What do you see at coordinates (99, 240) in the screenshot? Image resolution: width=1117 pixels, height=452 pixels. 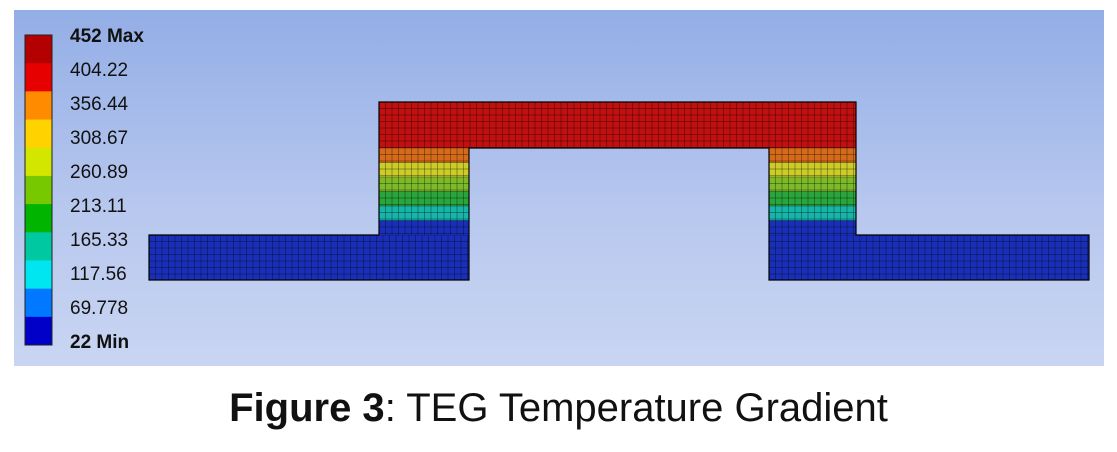 I see `legend-label-7: 165.33` at bounding box center [99, 240].